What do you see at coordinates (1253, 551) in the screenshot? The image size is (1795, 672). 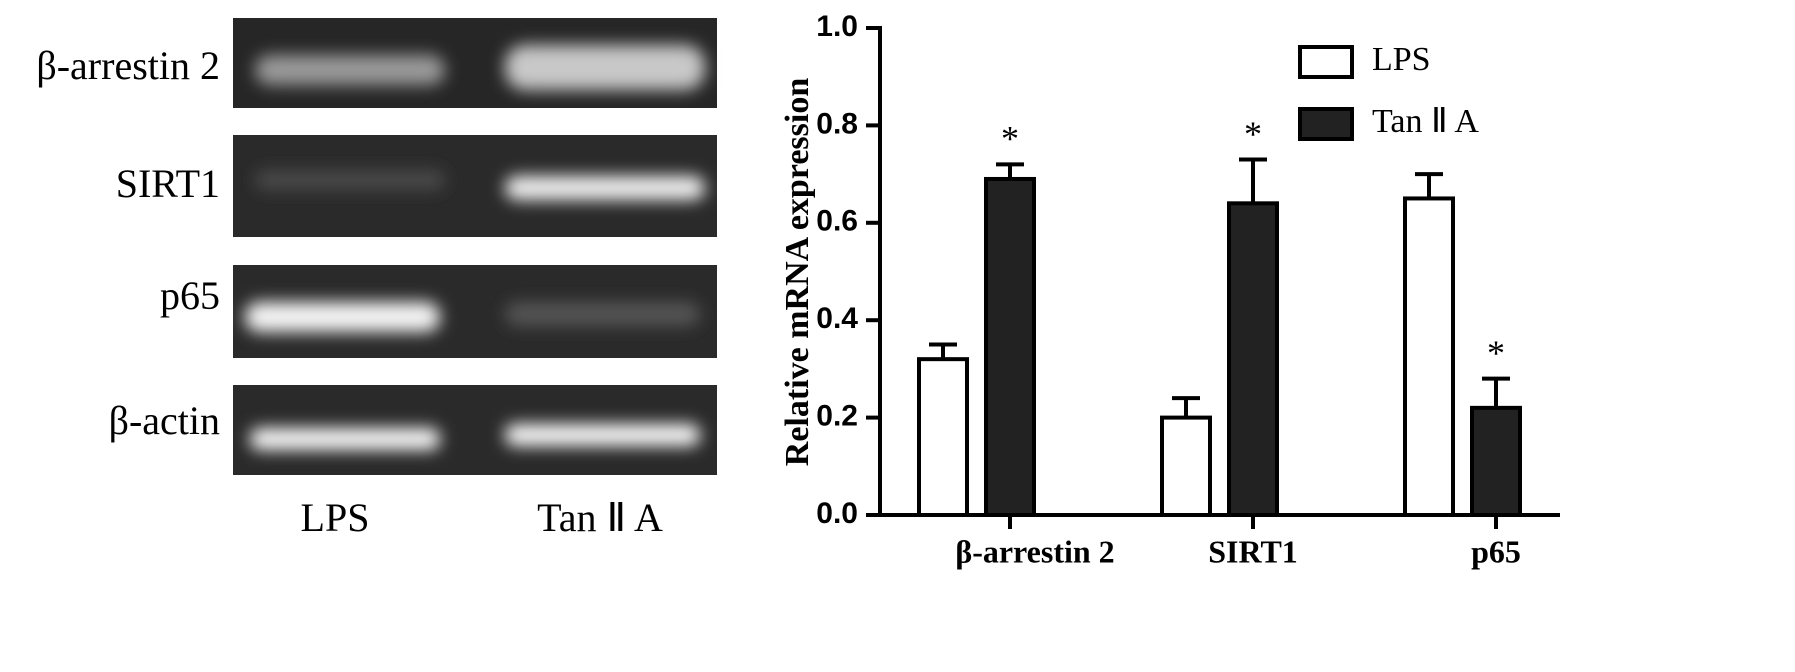 I see `x-tick-label: SIRT1` at bounding box center [1253, 551].